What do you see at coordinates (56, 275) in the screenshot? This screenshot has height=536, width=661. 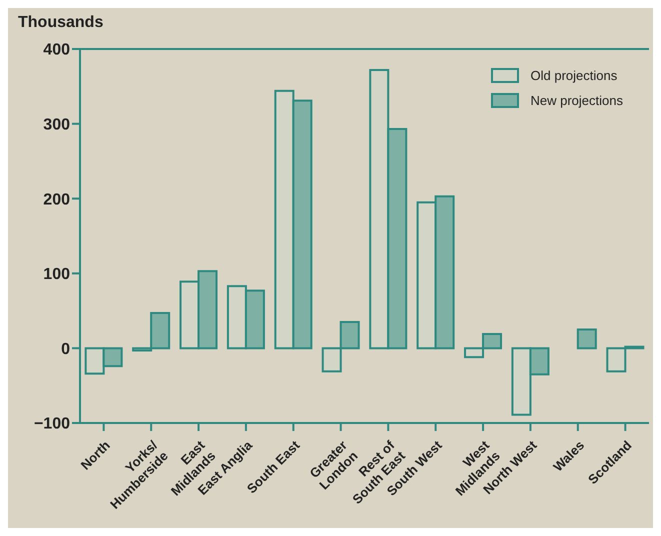 I see `y-tick-label: 100` at bounding box center [56, 275].